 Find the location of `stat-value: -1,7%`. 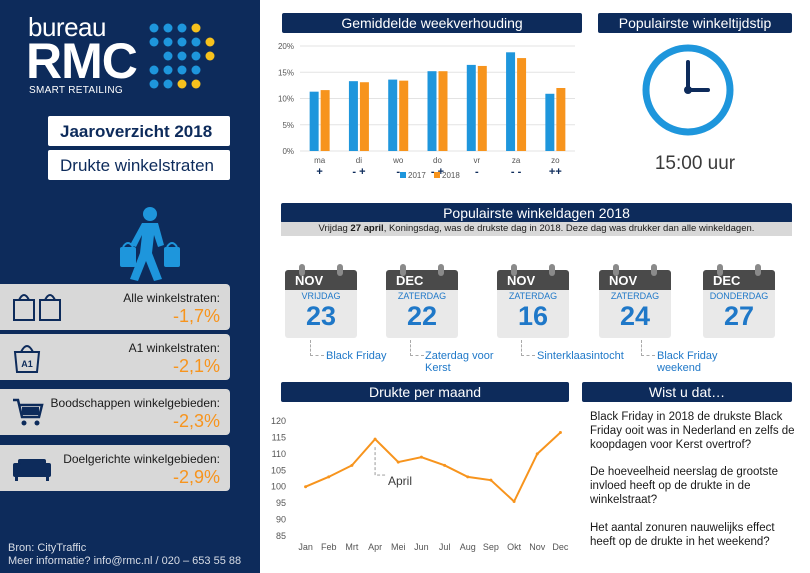

stat-value: -1,7% is located at coordinates (196, 316).